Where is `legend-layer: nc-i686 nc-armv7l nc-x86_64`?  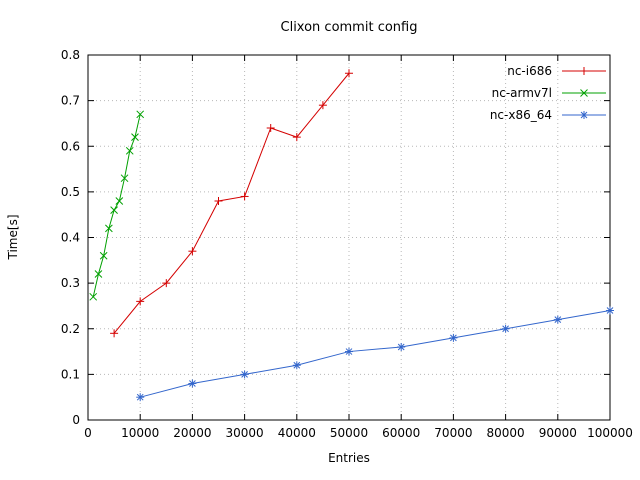
legend-layer: nc-i686 nc-armv7l nc-x86_64 is located at coordinates (548, 93).